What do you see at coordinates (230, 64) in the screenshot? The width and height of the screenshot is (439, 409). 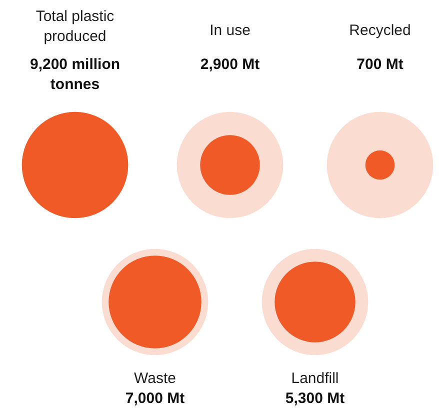 I see `data-label: 2,900 Mt` at bounding box center [230, 64].